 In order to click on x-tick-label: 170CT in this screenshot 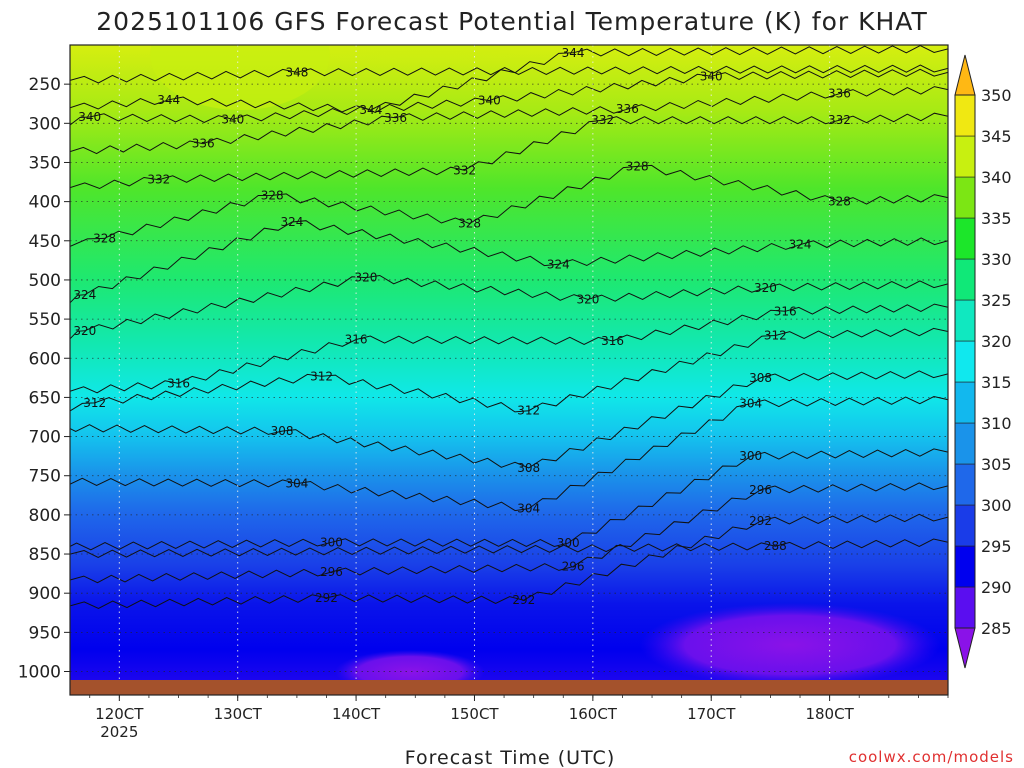, I will do `click(711, 714)`.